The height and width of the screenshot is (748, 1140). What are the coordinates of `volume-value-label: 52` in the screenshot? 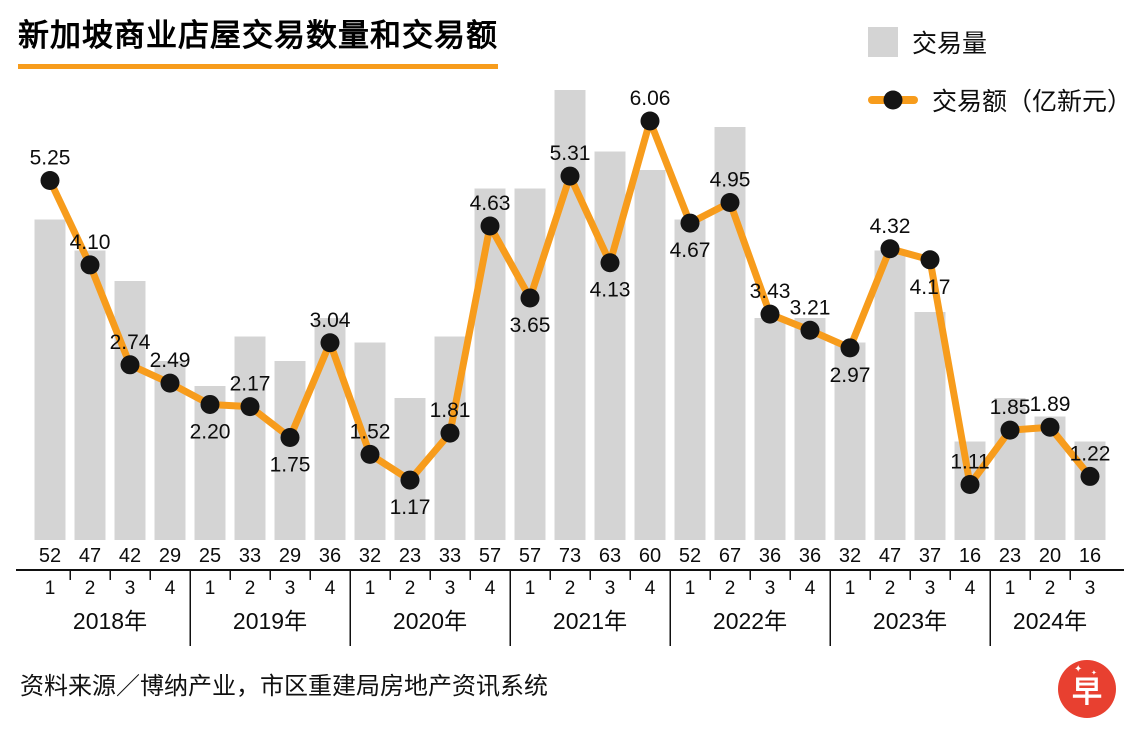 It's located at (690, 556).